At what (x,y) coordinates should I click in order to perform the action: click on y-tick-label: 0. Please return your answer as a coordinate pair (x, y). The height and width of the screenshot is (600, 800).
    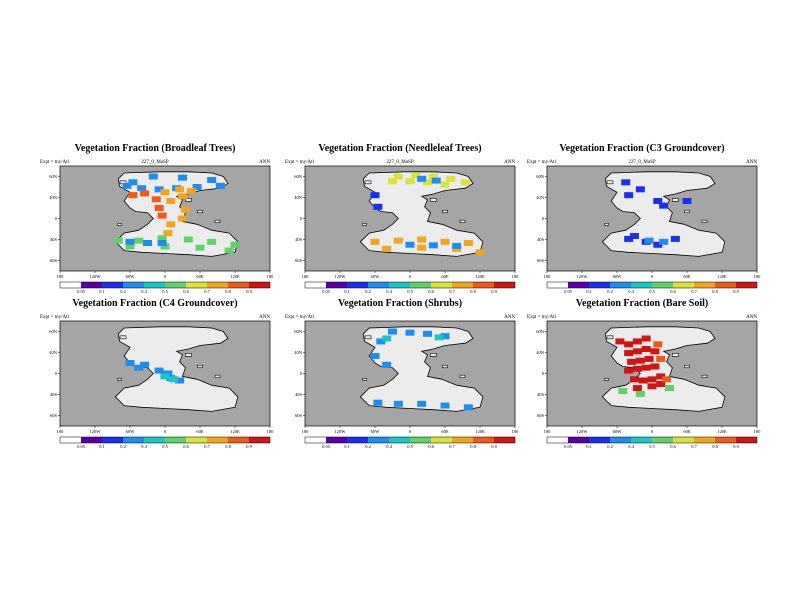
    Looking at the image, I should click on (301, 373).